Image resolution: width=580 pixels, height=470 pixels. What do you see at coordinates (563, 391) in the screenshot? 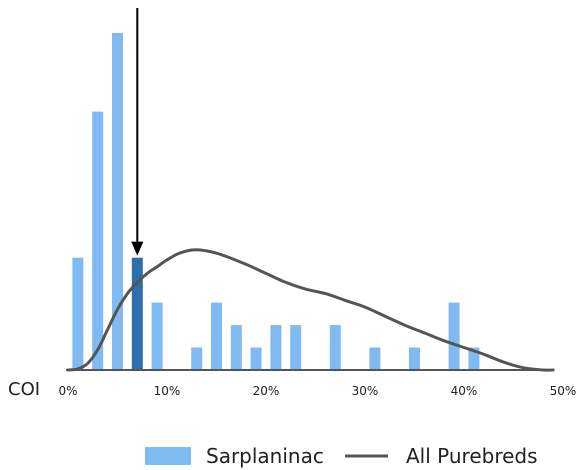
I see `x-tick-label: 50%` at bounding box center [563, 391].